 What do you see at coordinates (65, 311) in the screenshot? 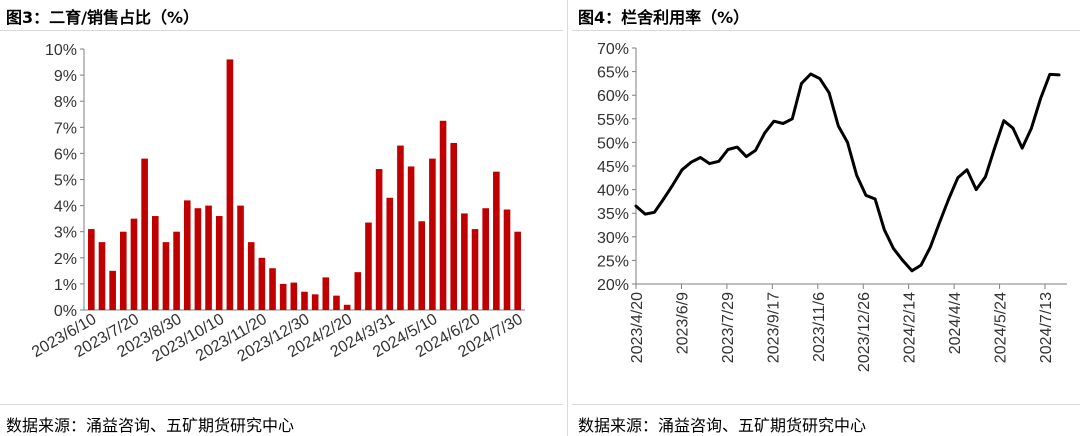
I see `y-tick-label: 0%` at bounding box center [65, 311].